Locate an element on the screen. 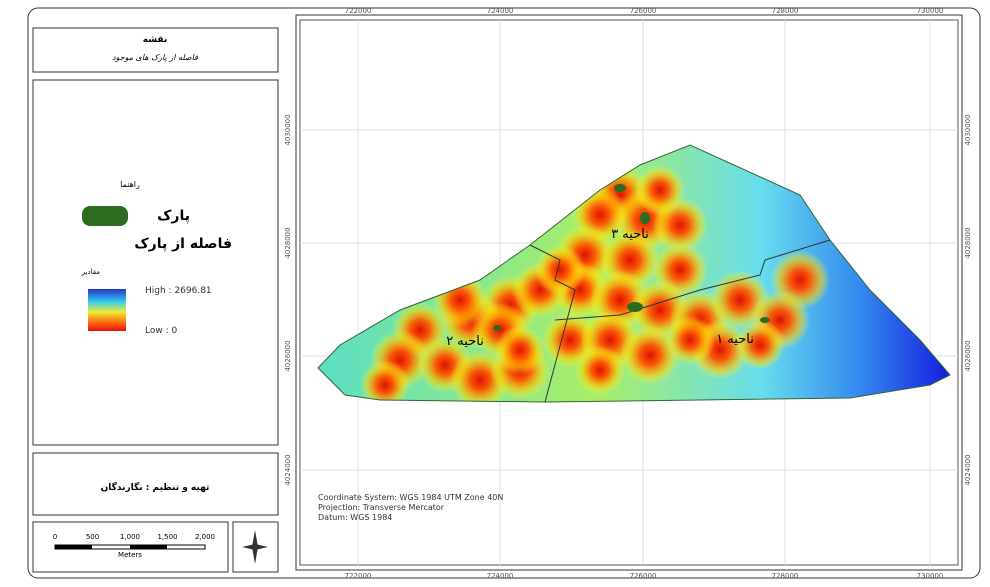 This screenshot has width=990, height=587. scale-label: 500 is located at coordinates (92, 537).